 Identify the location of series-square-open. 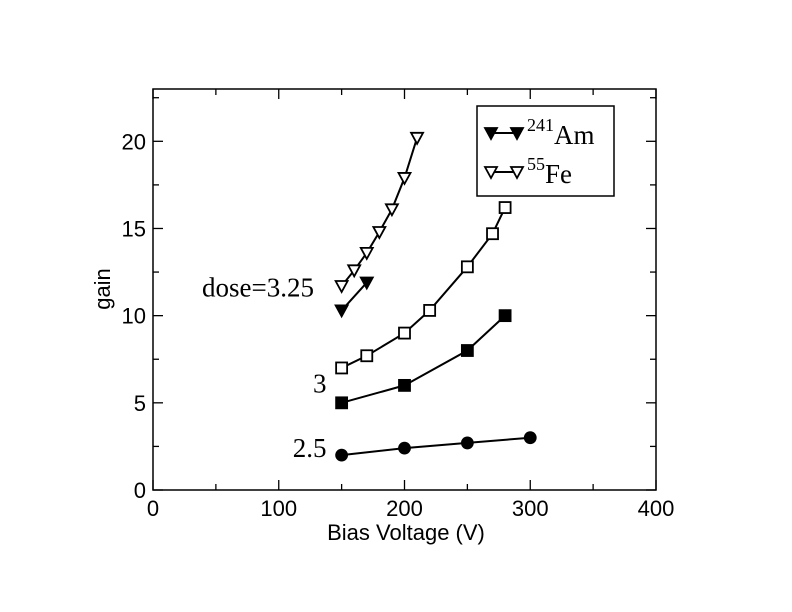
(423, 288).